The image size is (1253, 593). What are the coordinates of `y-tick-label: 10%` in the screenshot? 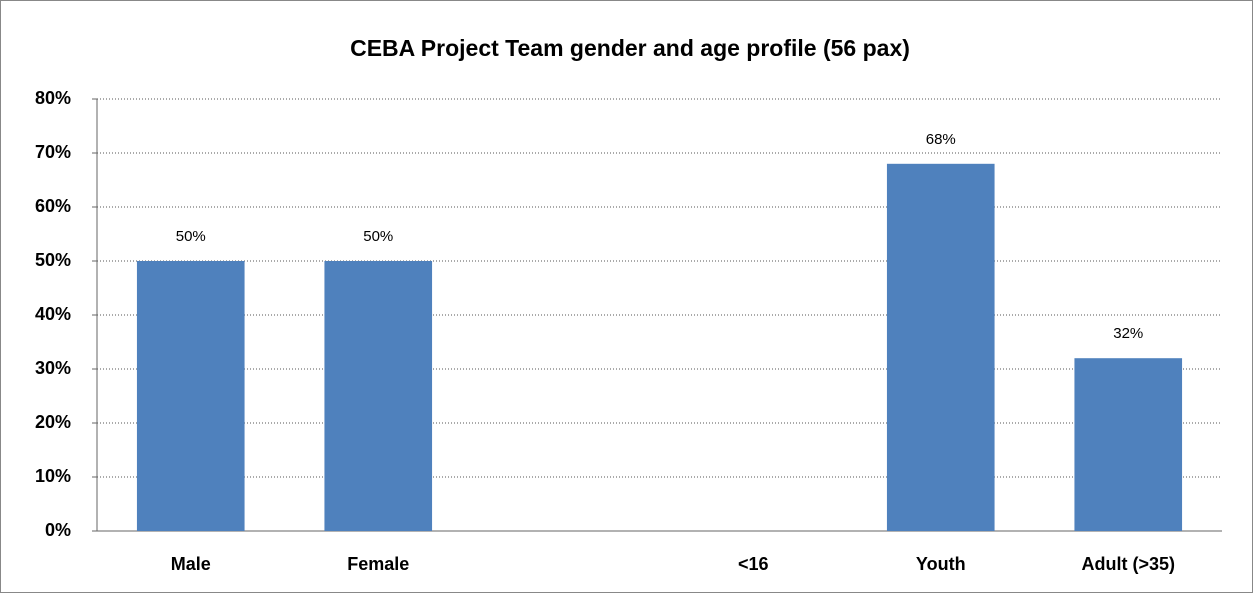 It's located at (53, 476).